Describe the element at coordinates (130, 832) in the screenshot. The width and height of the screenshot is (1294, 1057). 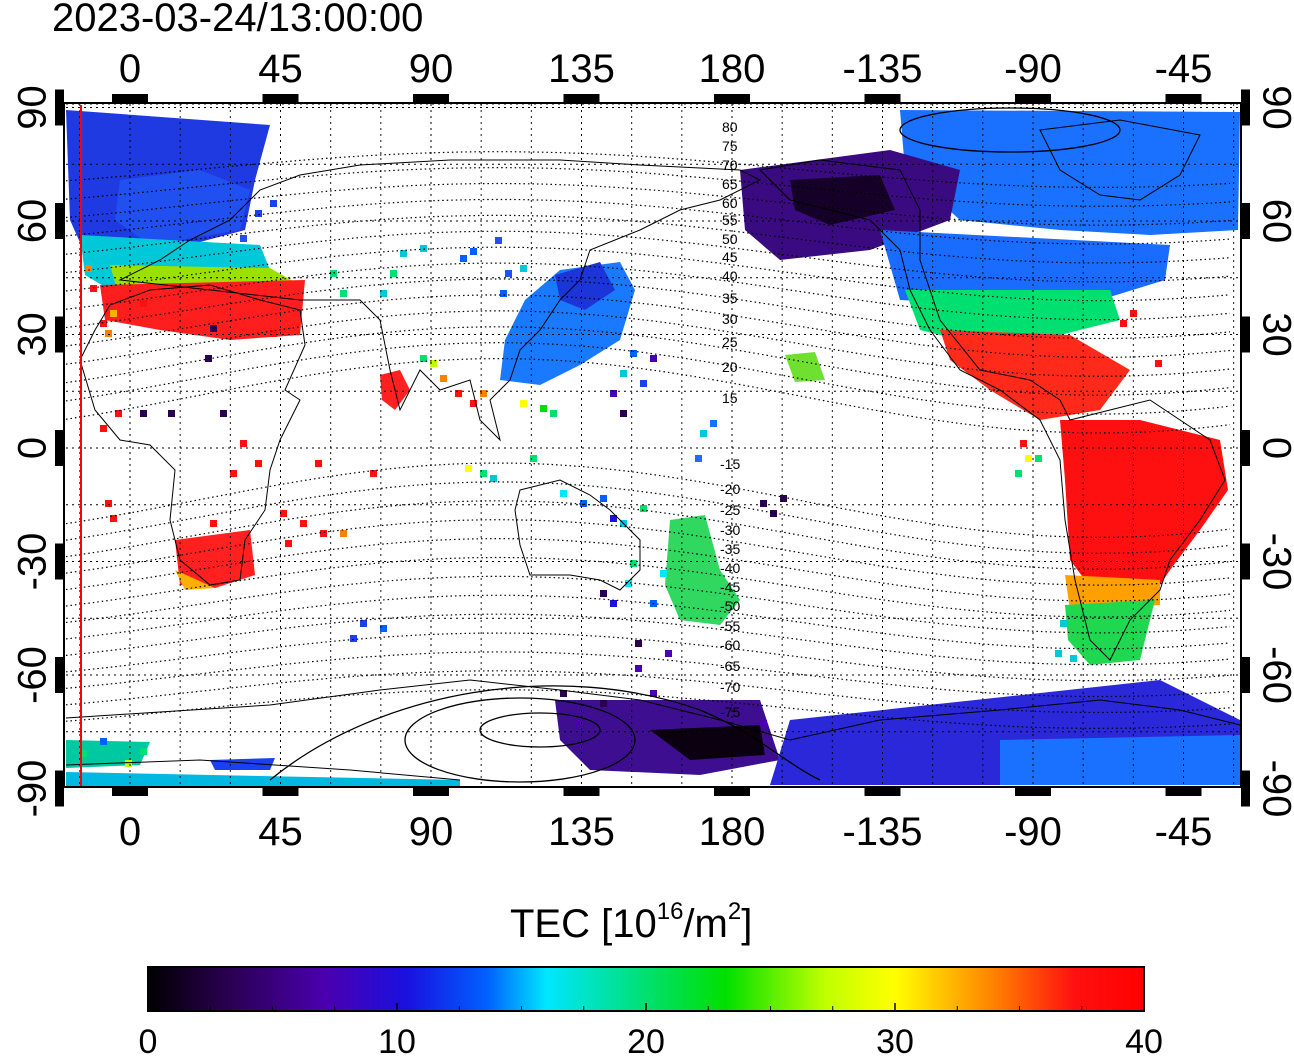
I see `lon-tick-bottom: 0` at that location.